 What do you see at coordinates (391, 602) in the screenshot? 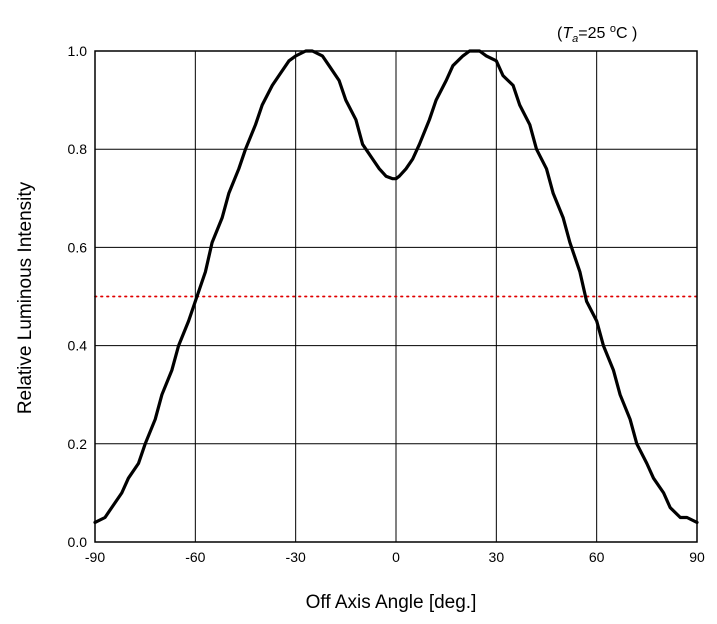
I see `x-axis-label: Off Axis Angle [deg.]` at bounding box center [391, 602].